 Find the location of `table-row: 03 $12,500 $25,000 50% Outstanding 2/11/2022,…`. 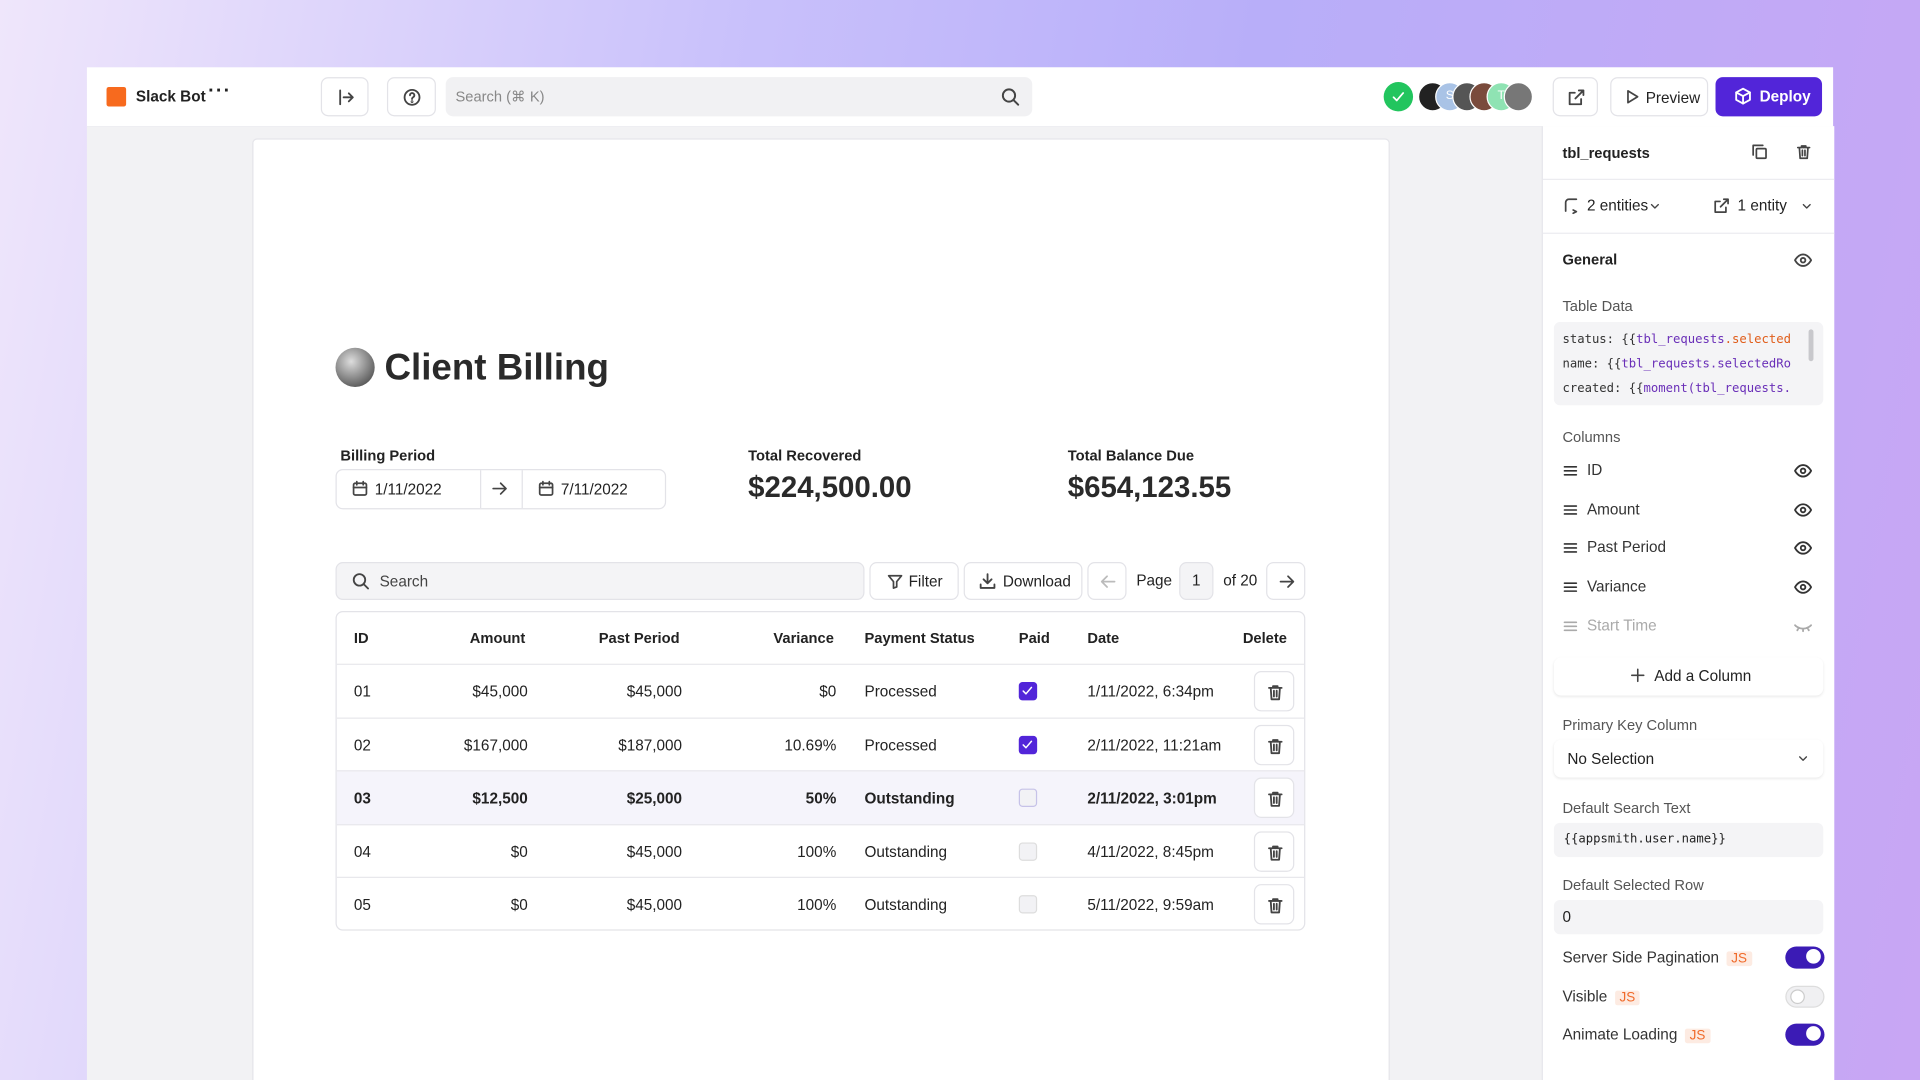

table-row: 03 $12,500 $25,000 50% Outstanding 2/11/2022,… is located at coordinates (820, 798).